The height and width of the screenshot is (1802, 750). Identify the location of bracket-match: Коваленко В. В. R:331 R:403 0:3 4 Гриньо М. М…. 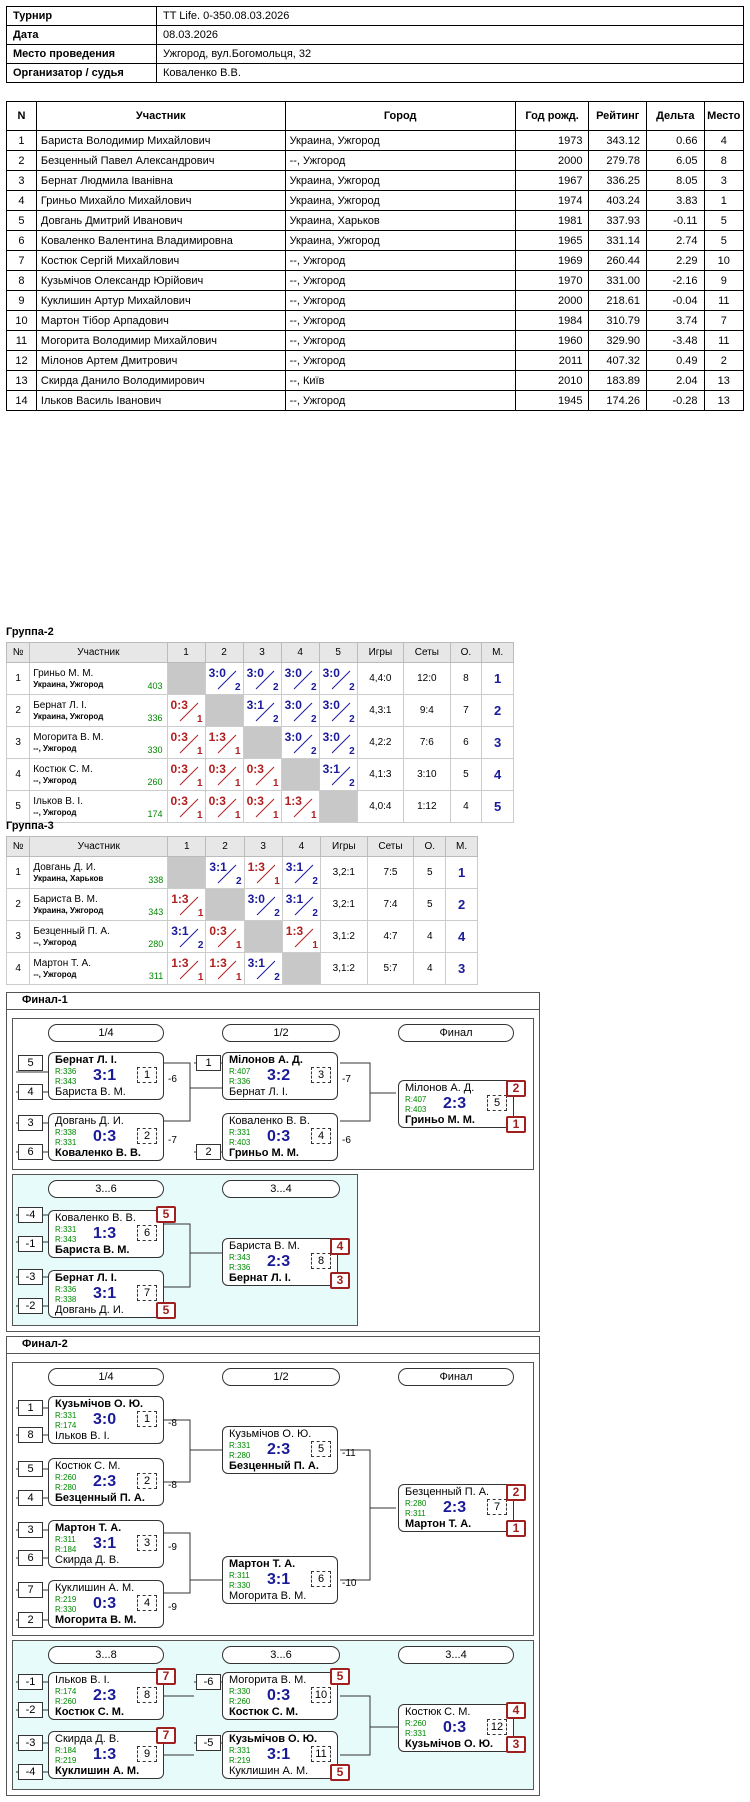
(280, 1137).